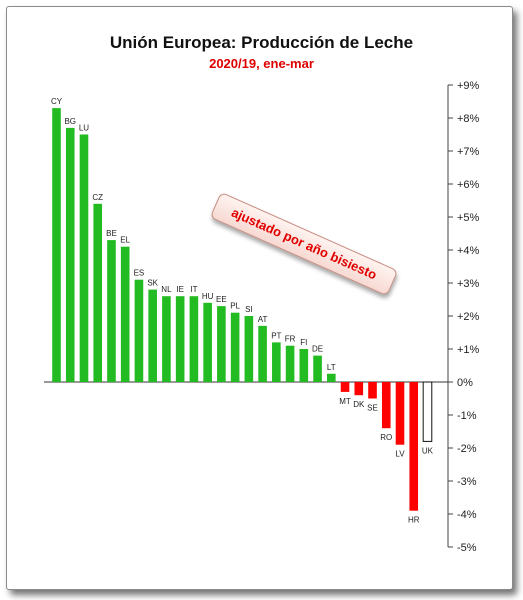 This screenshot has height=600, width=523. I want to click on category-label: MT, so click(345, 401).